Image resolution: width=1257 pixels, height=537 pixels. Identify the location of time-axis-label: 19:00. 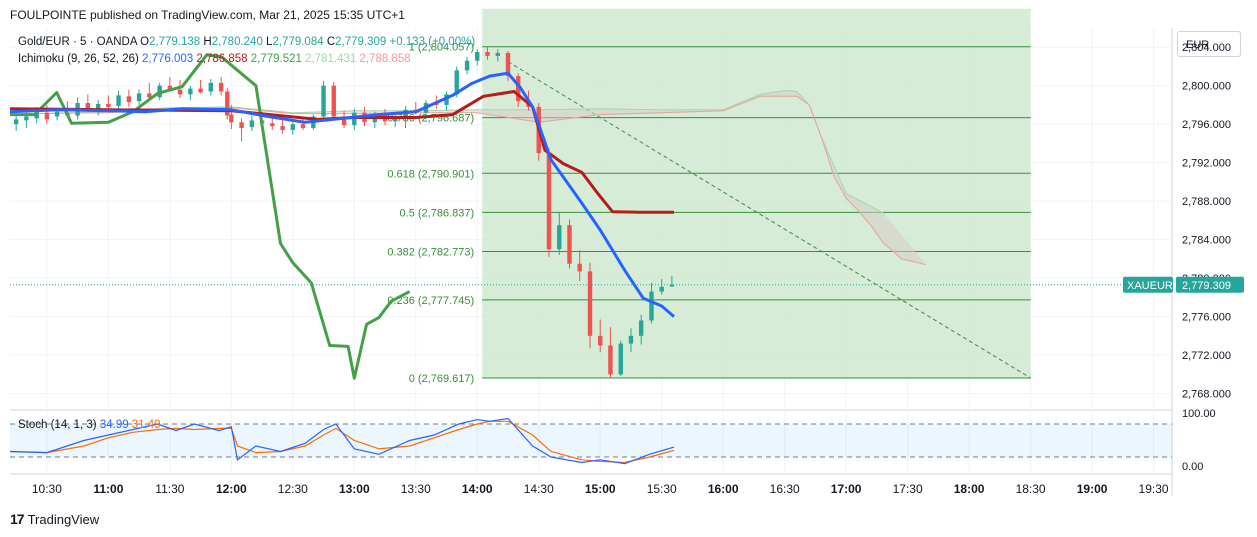
(1092, 489).